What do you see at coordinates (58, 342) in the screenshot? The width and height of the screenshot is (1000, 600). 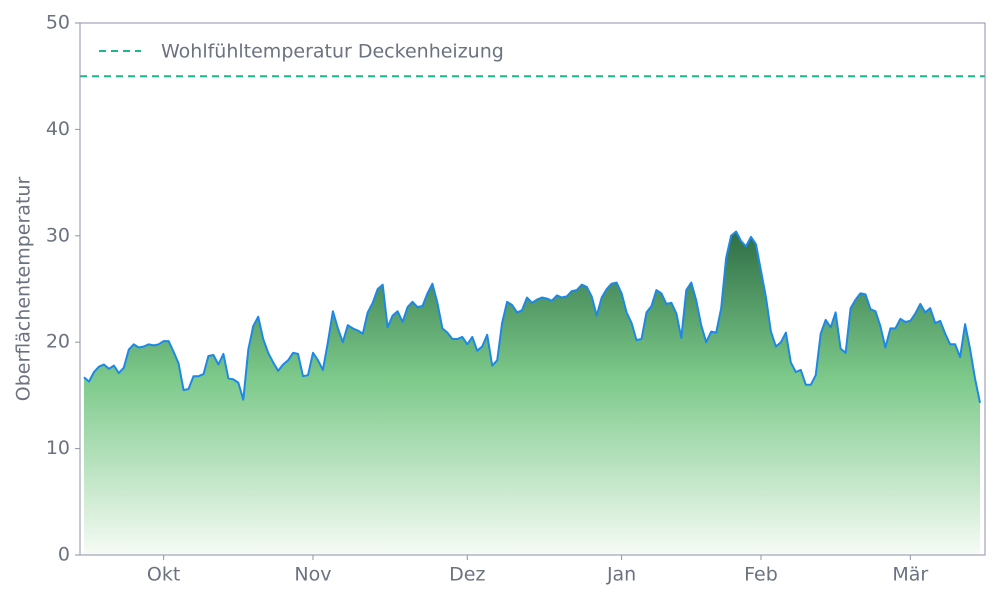 I see `y-tick-label: 20` at bounding box center [58, 342].